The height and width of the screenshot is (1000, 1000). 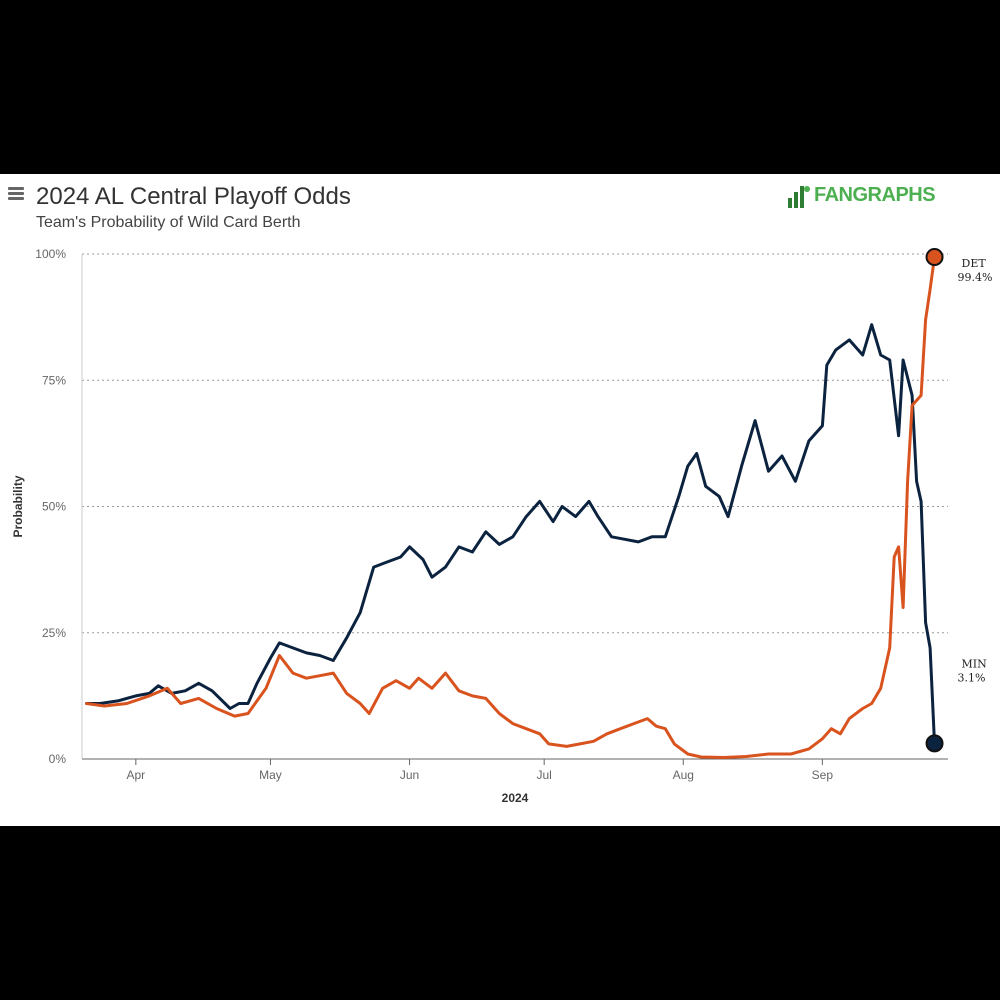 What do you see at coordinates (50, 254) in the screenshot?
I see `y-tick-label: 100%` at bounding box center [50, 254].